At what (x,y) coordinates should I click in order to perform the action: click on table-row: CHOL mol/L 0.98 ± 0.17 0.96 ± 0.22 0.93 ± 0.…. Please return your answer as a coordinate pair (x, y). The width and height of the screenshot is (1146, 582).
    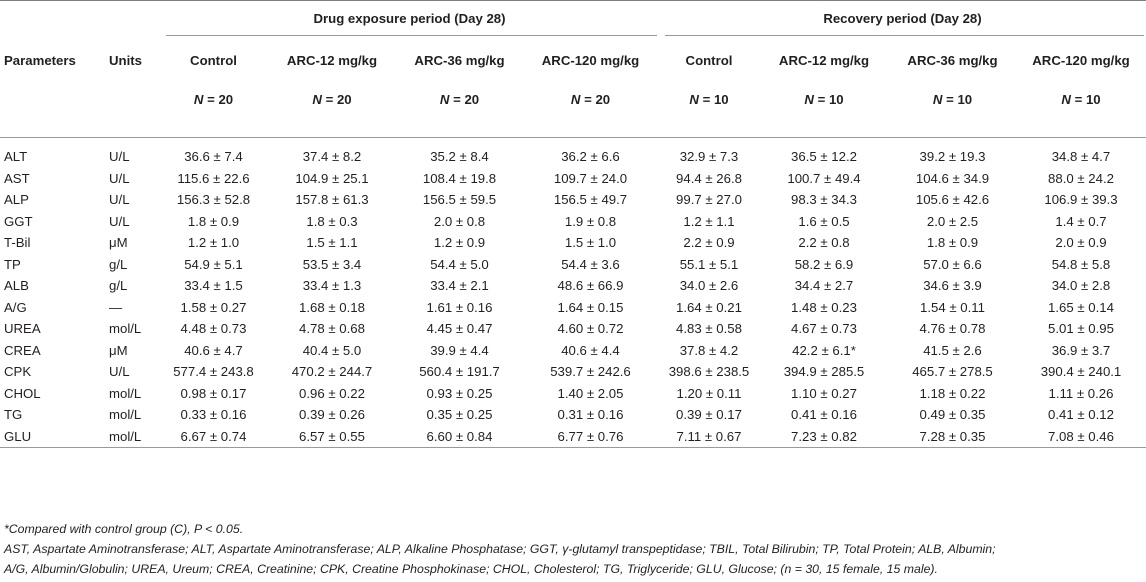
    Looking at the image, I should click on (573, 394).